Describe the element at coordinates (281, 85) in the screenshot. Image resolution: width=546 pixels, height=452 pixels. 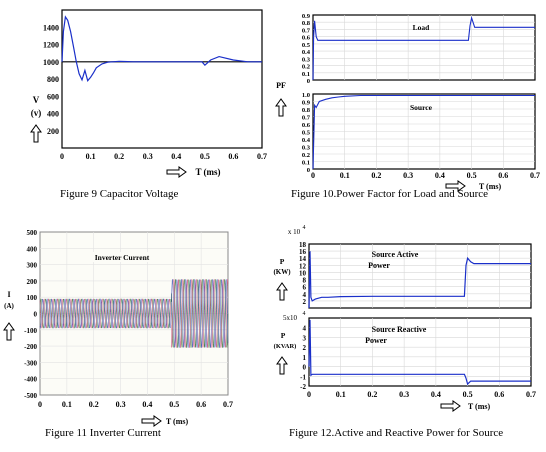
I see `fig10-y-axis-label: PF` at that location.